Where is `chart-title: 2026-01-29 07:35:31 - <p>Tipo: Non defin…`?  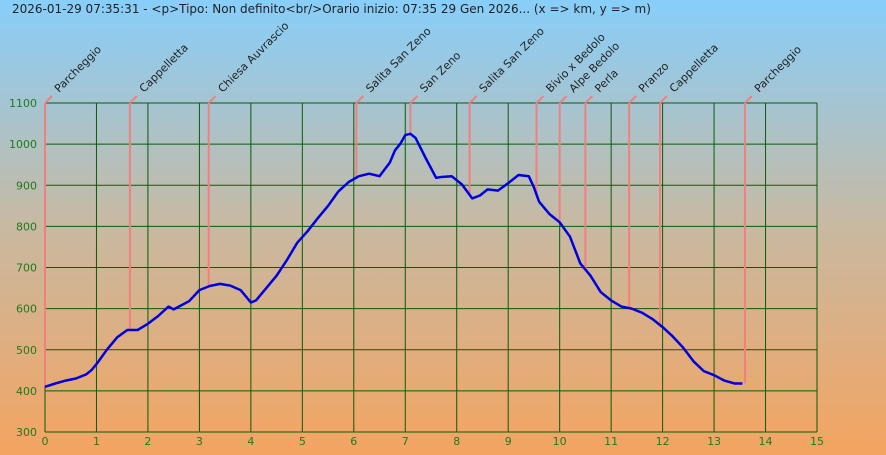 chart-title: 2026-01-29 07:35:31 - <p>Tipo: Non defin… is located at coordinates (331, 9).